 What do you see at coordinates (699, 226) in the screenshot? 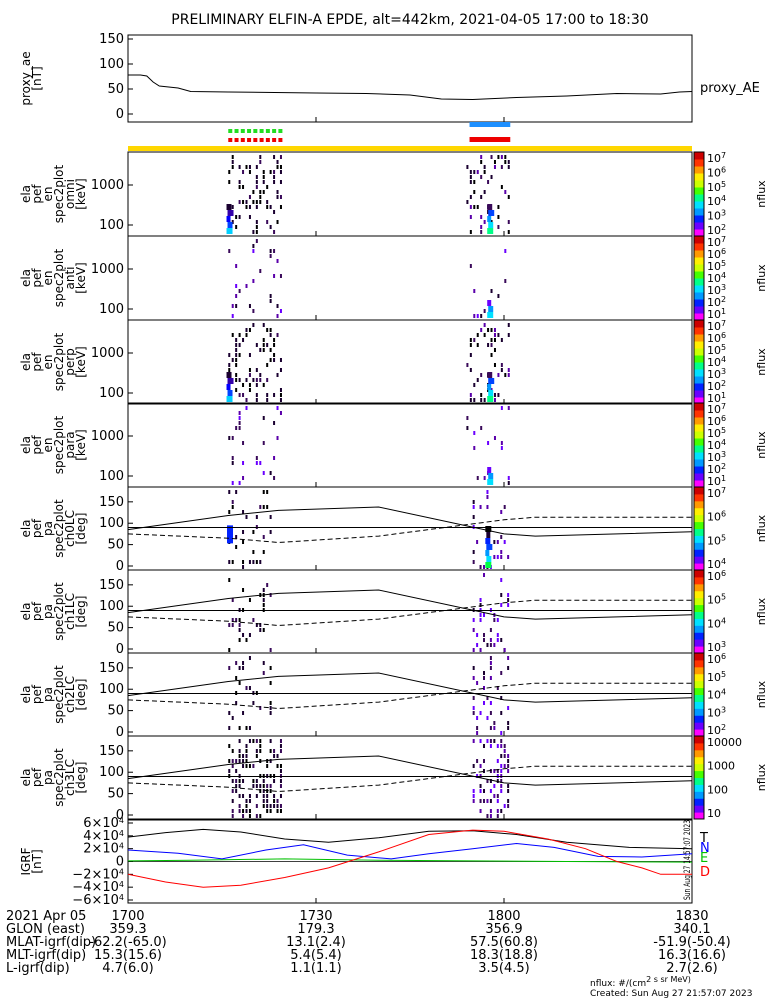
I see `spectrogram-0-colorbar-segment` at bounding box center [699, 226].